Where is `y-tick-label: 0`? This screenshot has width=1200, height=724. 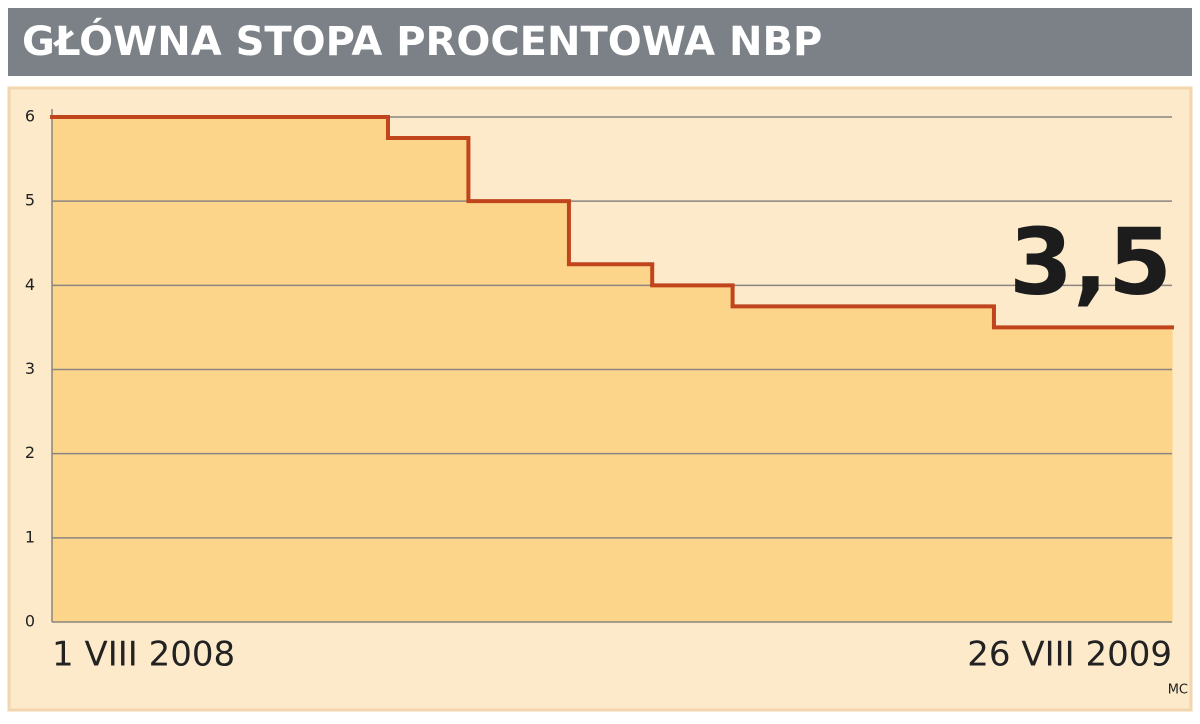
y-tick-label: 0 is located at coordinates (30, 621).